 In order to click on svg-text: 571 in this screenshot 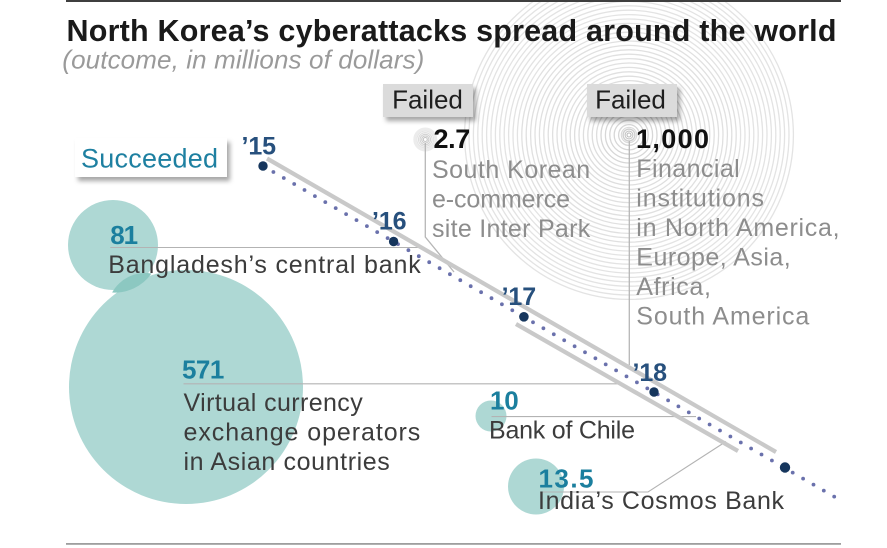, I will do `click(203, 370)`.